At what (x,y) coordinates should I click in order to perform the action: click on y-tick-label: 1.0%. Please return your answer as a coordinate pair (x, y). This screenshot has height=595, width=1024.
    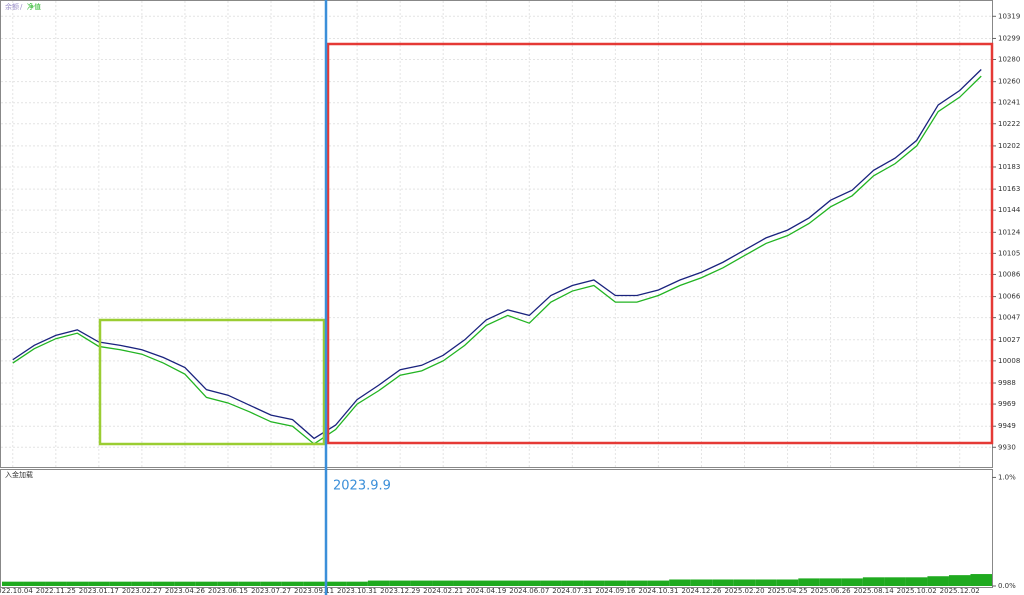
    Looking at the image, I should click on (1007, 477).